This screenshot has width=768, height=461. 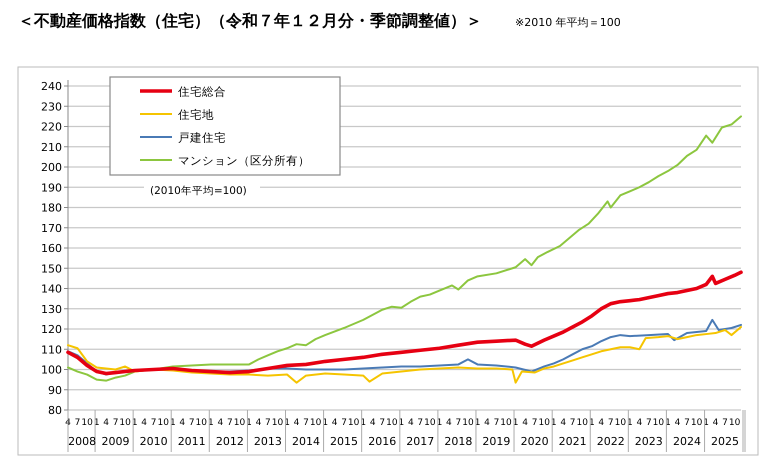 What do you see at coordinates (51, 167) in the screenshot?
I see `y-tick-label: 200` at bounding box center [51, 167].